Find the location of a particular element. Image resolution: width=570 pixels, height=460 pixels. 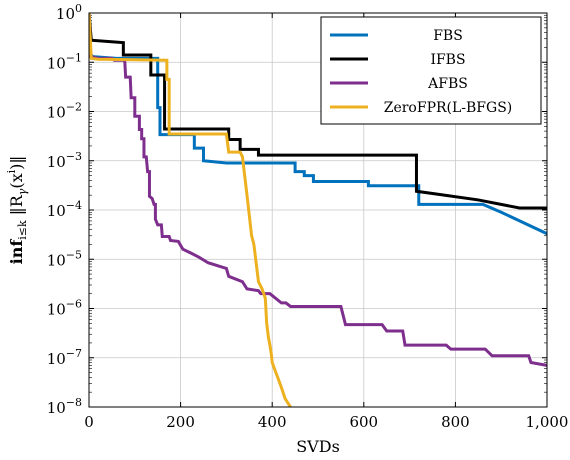

y-tick-label: 10⁰ is located at coordinates (69, 12).